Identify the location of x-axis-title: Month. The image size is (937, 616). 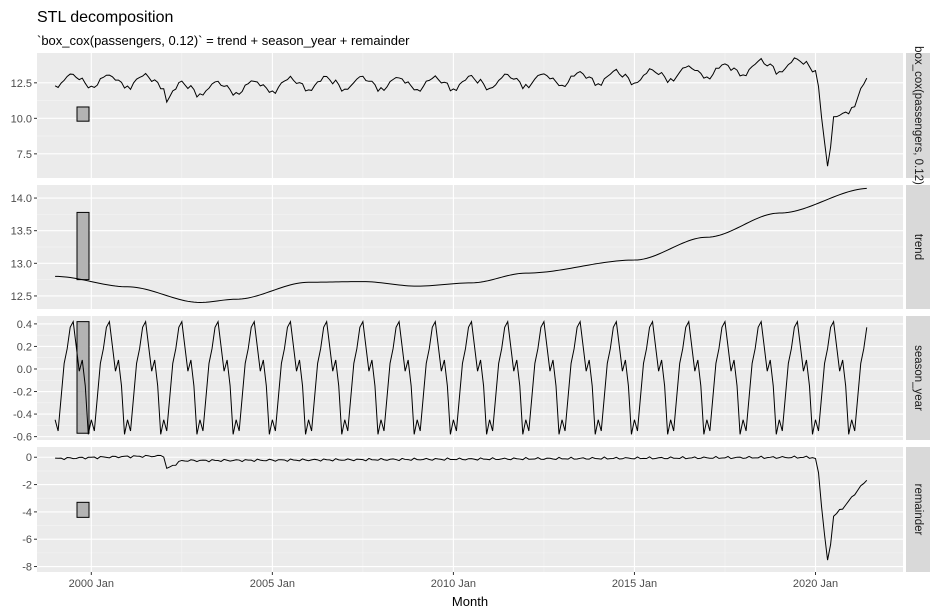
(470, 601).